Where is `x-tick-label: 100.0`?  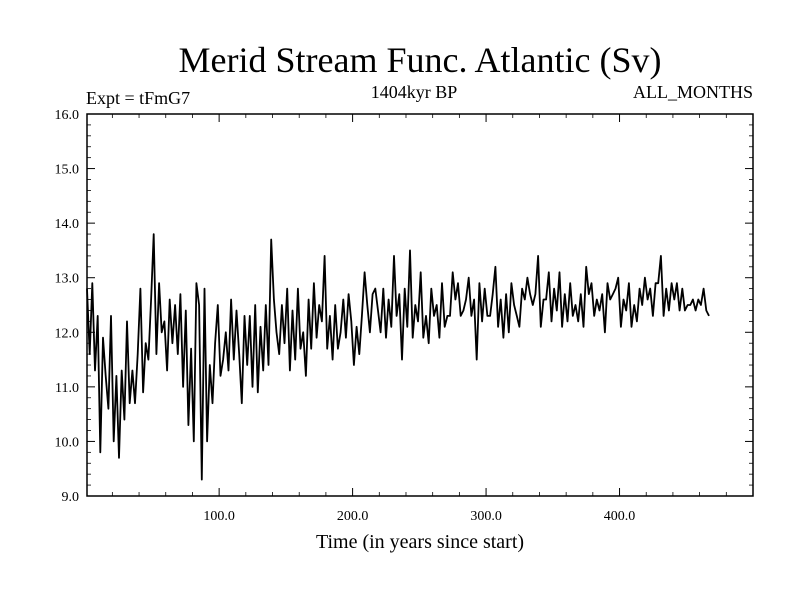 x-tick-label: 100.0 is located at coordinates (219, 516).